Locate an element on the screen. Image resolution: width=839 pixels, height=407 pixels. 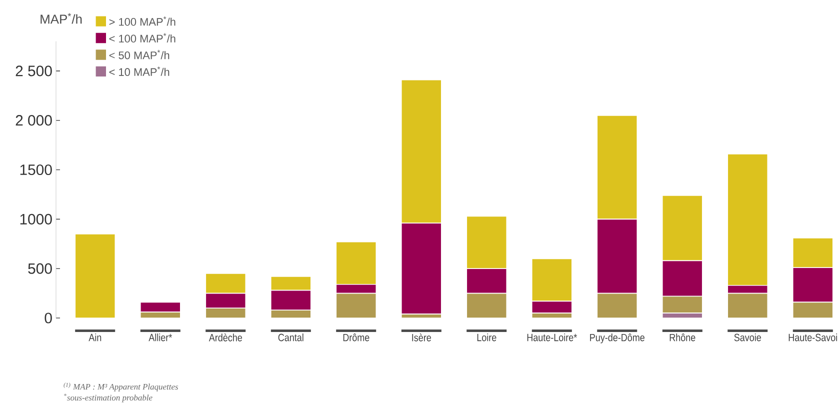
x-tick-label: Puy-de-Dôme is located at coordinates (617, 339).